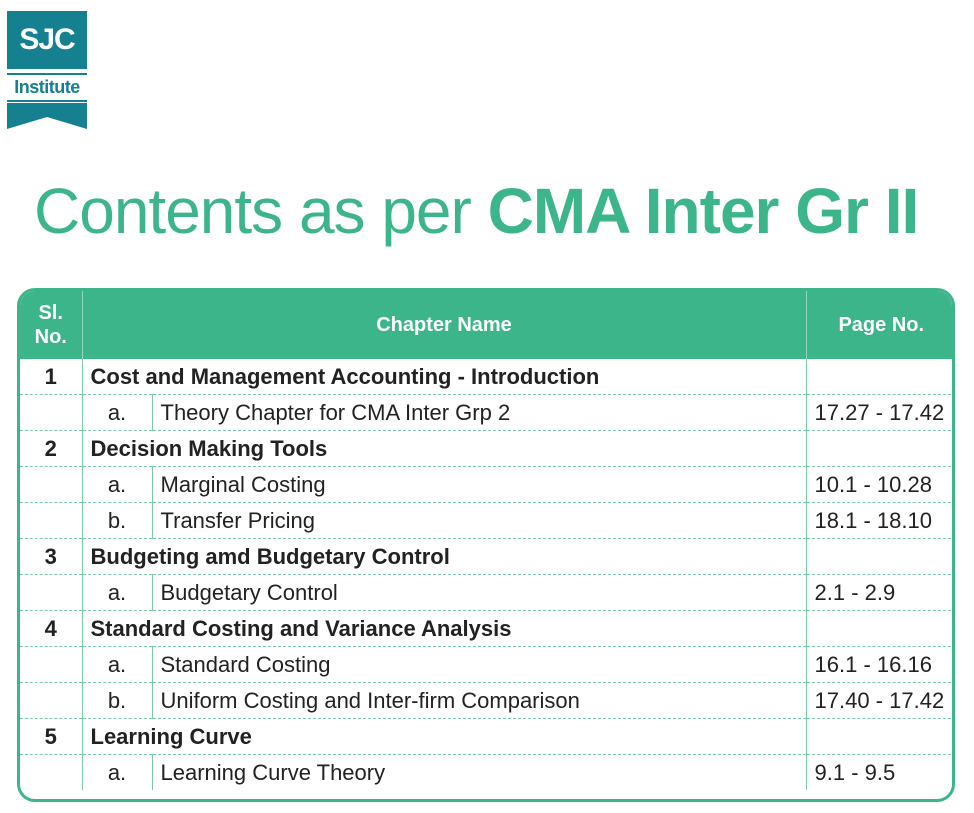 This screenshot has width=974, height=813. What do you see at coordinates (47, 101) in the screenshot?
I see `logo-divider-bottom` at bounding box center [47, 101].